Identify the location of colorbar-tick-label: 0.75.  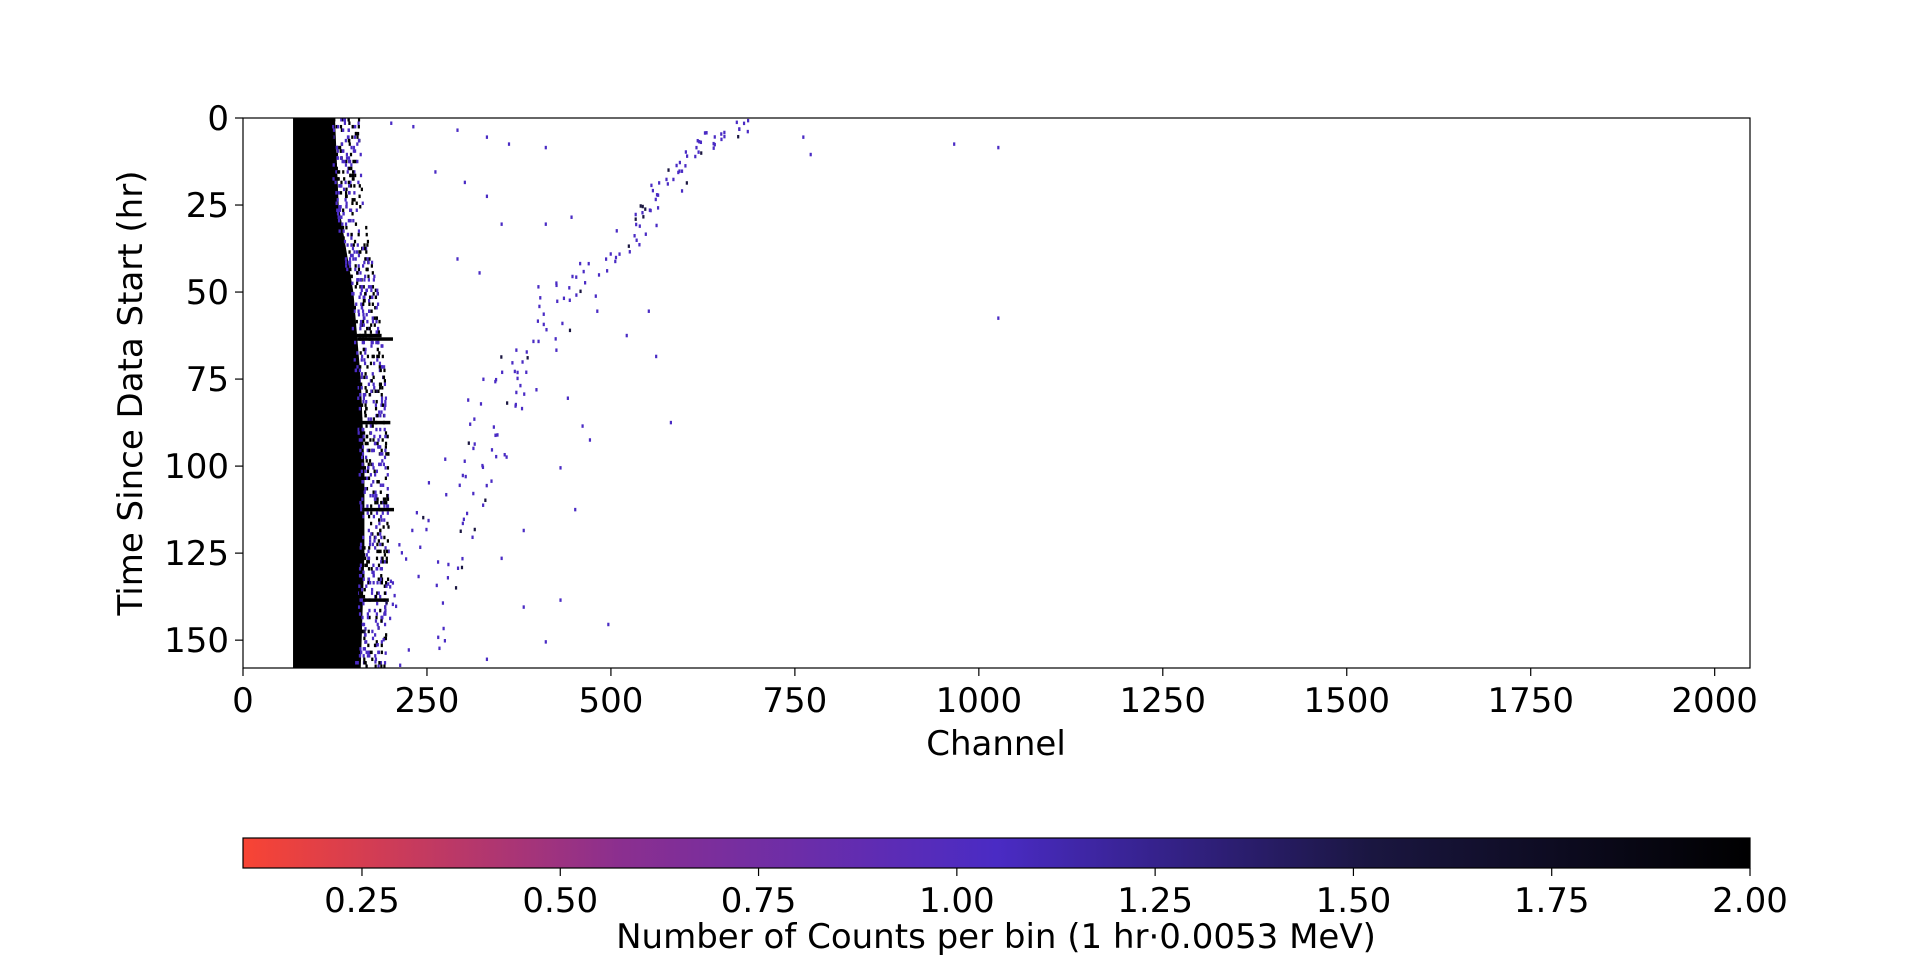
(759, 901).